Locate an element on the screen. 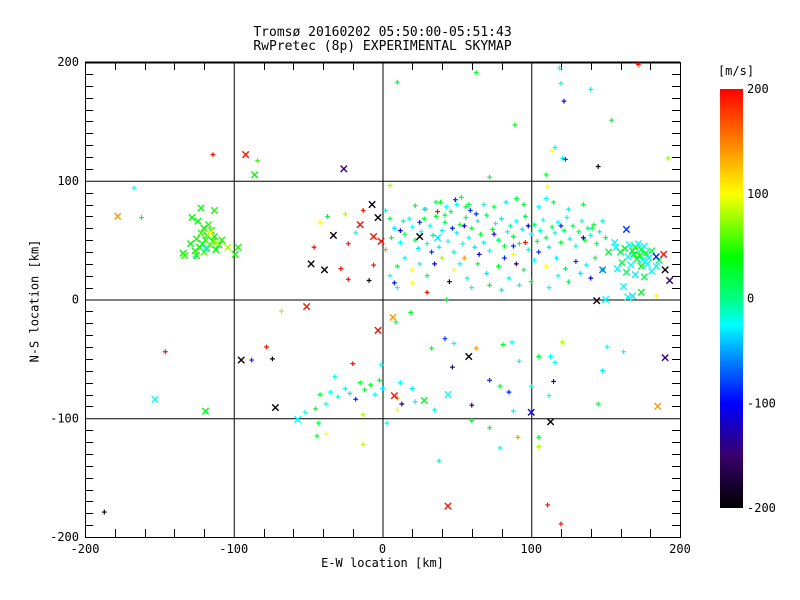 The height and width of the screenshot is (600, 800). x-tick-label: -100 is located at coordinates (233, 549).